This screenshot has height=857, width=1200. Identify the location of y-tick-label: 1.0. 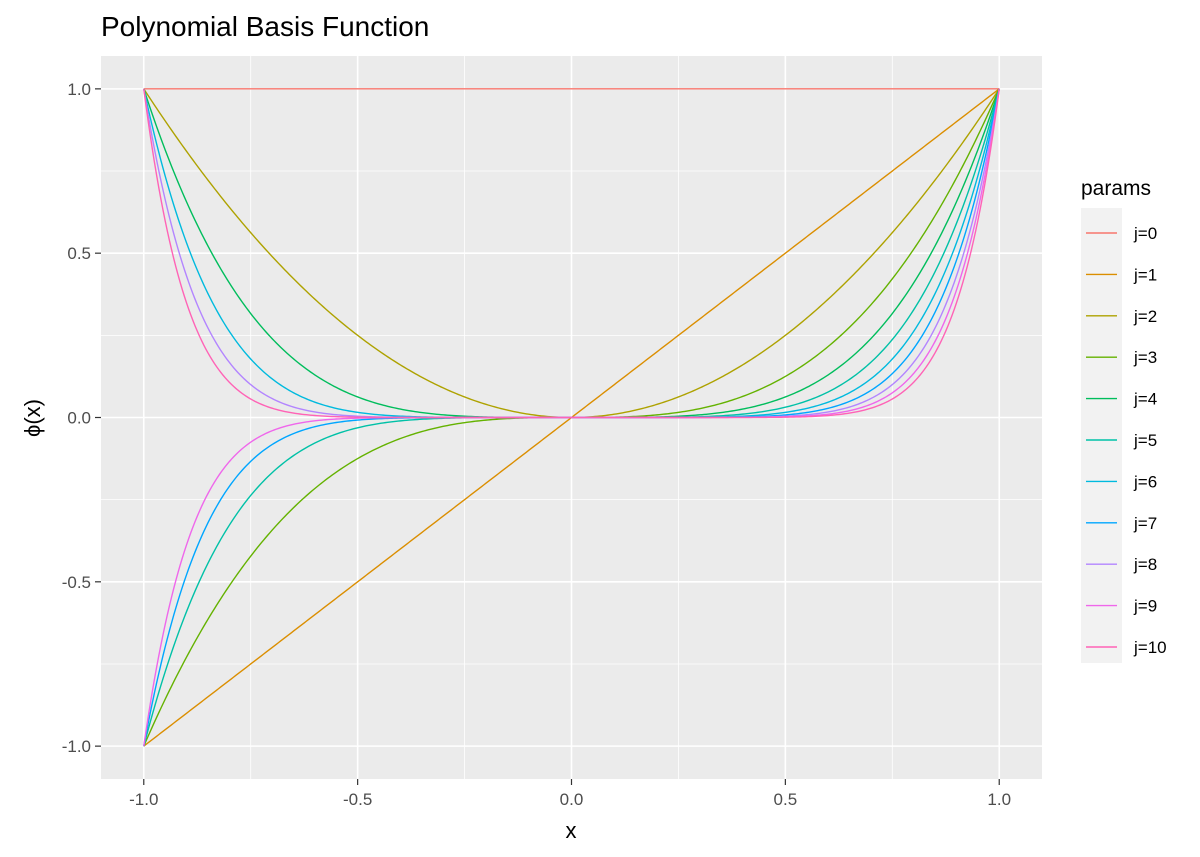
(79, 89).